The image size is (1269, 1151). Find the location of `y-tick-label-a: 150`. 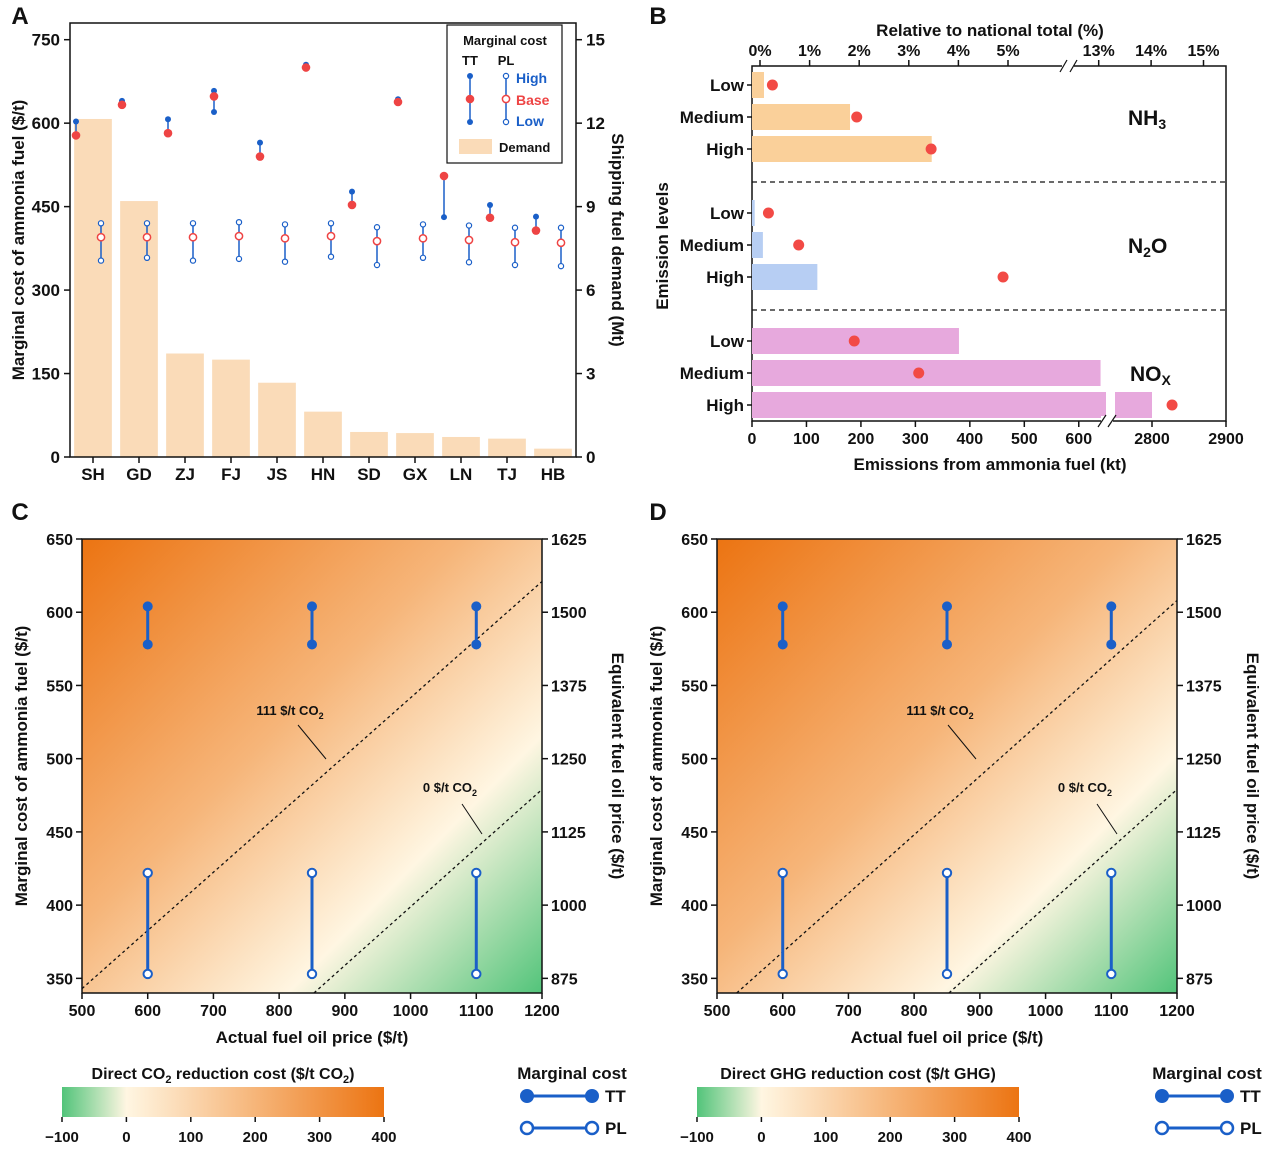

y-tick-label-a: 150 is located at coordinates (46, 374).